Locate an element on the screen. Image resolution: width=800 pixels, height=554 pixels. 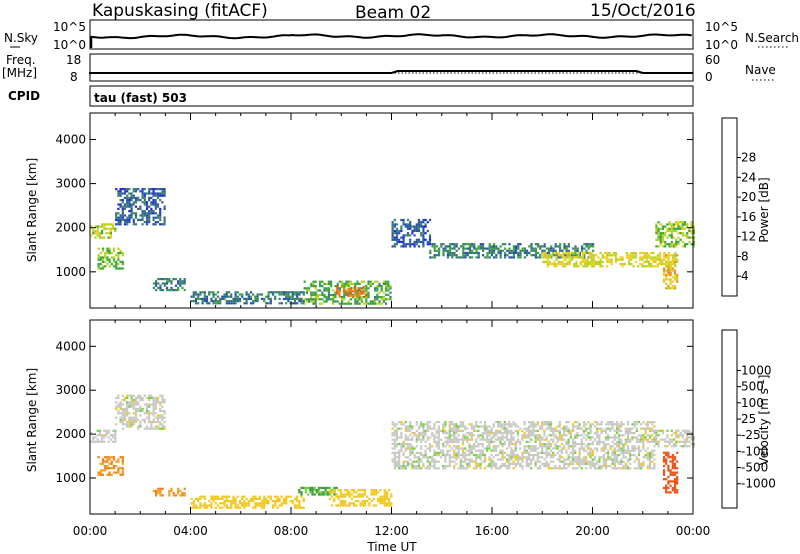
x-tick-label: 20:00 is located at coordinates (592, 531).